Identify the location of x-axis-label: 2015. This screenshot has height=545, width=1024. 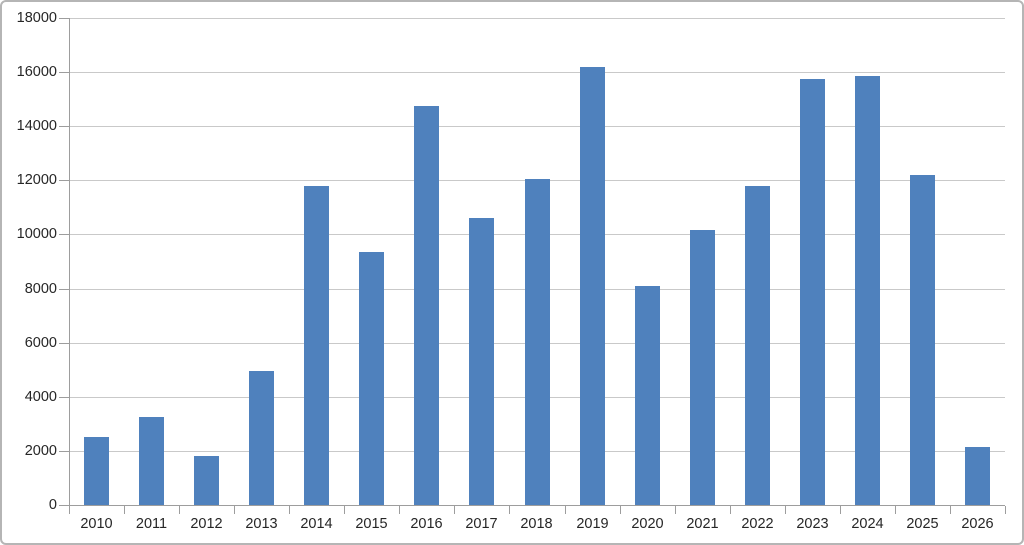
(371, 524).